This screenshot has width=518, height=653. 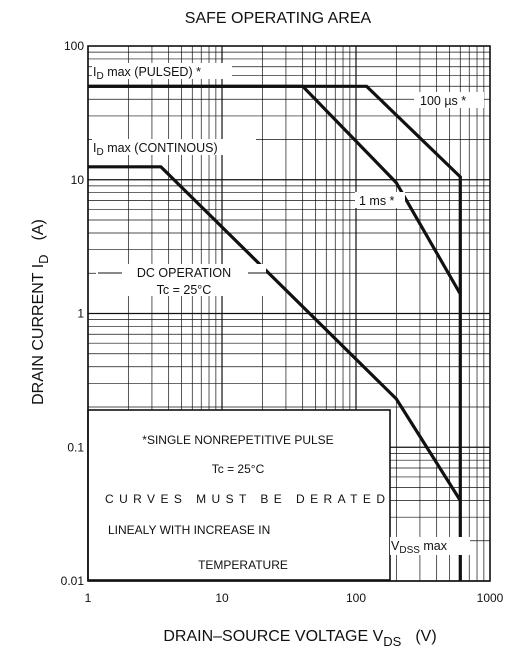 What do you see at coordinates (222, 598) in the screenshot?
I see `x-tick-label: 10` at bounding box center [222, 598].